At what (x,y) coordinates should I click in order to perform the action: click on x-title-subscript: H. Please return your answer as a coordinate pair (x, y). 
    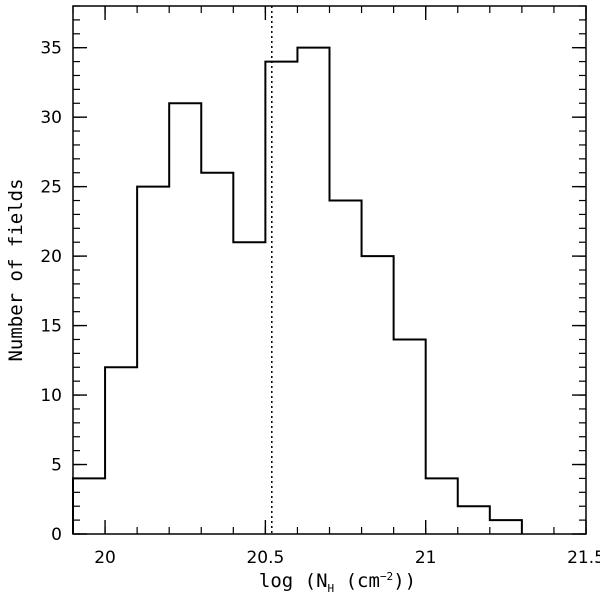
    Looking at the image, I should click on (331, 588).